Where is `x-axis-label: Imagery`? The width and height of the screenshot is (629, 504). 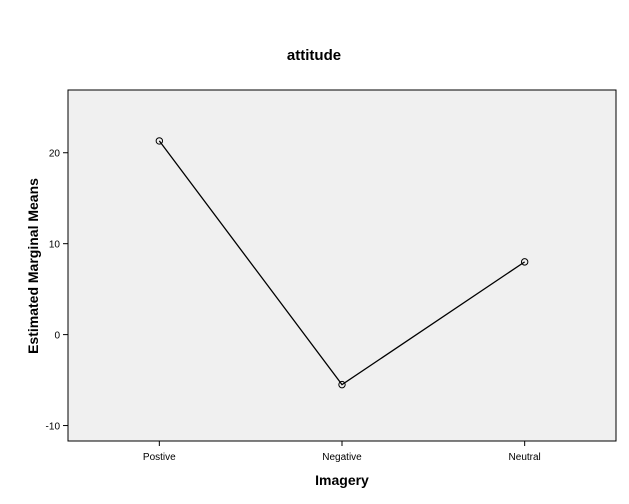 x-axis-label: Imagery is located at coordinates (342, 480).